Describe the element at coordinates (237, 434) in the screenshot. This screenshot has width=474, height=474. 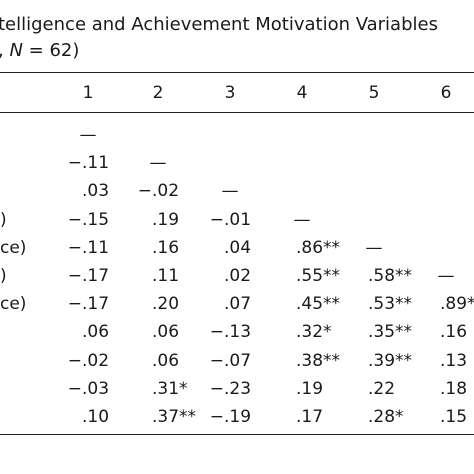
I see `bottom-rule` at that location.